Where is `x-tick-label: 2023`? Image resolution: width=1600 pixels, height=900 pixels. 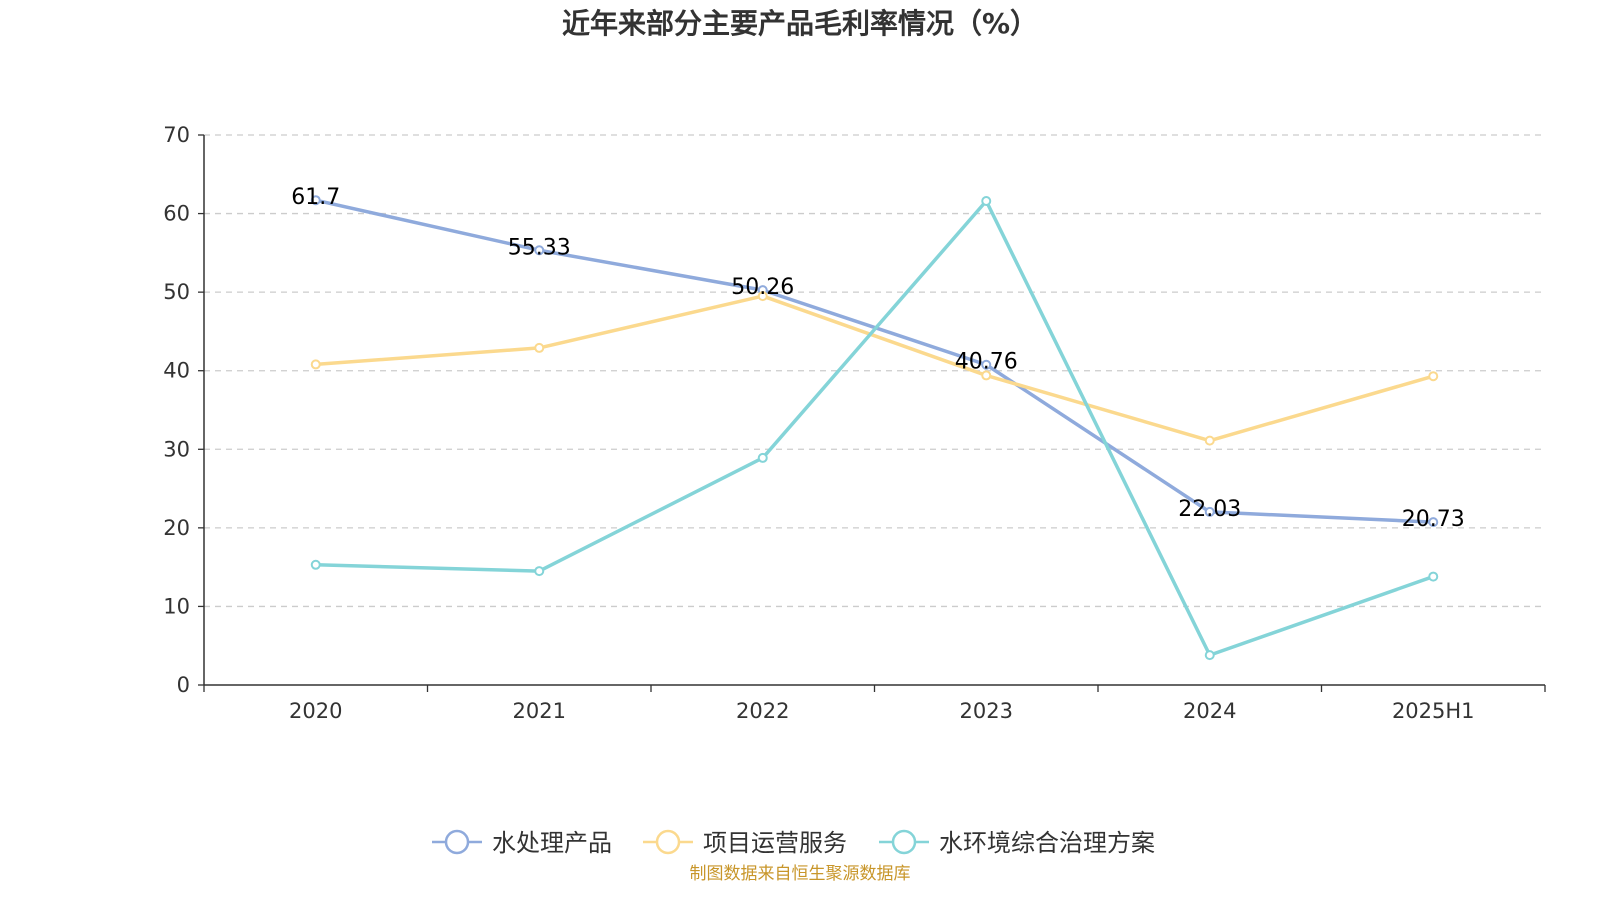 x-tick-label: 2023 is located at coordinates (986, 711).